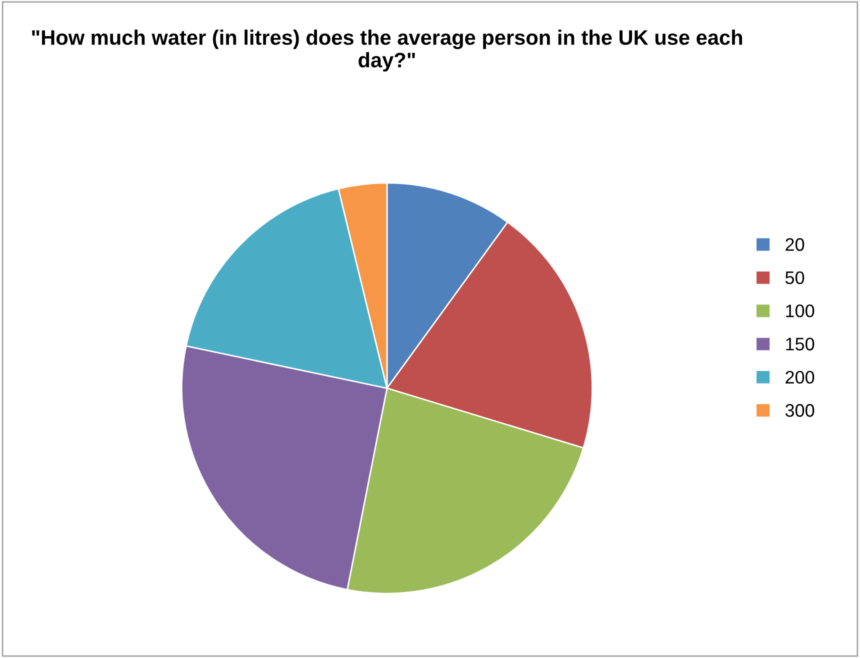 The height and width of the screenshot is (658, 860). Describe the element at coordinates (795, 244) in the screenshot. I see `legend-label: 20` at that location.